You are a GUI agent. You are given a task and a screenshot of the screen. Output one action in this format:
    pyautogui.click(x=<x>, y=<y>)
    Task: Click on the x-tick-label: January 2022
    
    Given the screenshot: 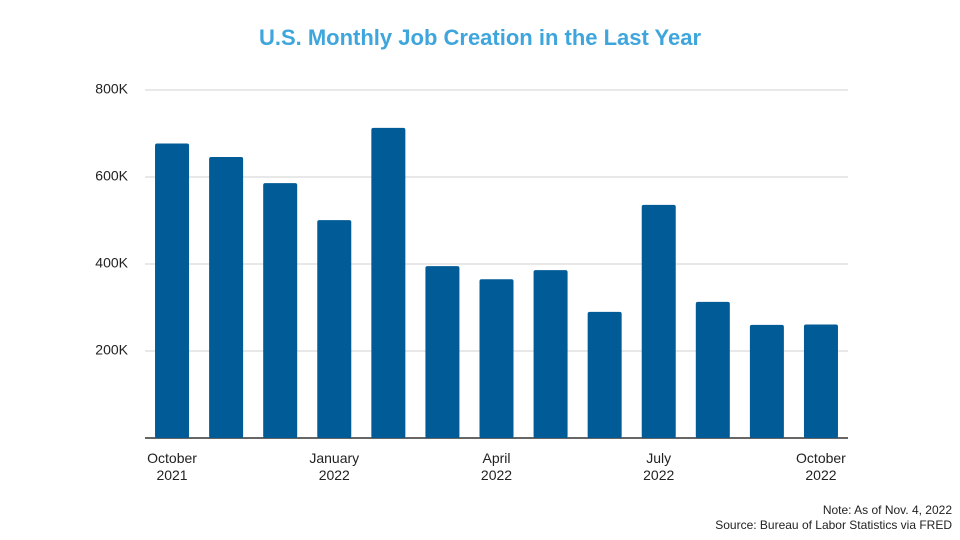 What is the action you would take?
    pyautogui.click(x=334, y=466)
    